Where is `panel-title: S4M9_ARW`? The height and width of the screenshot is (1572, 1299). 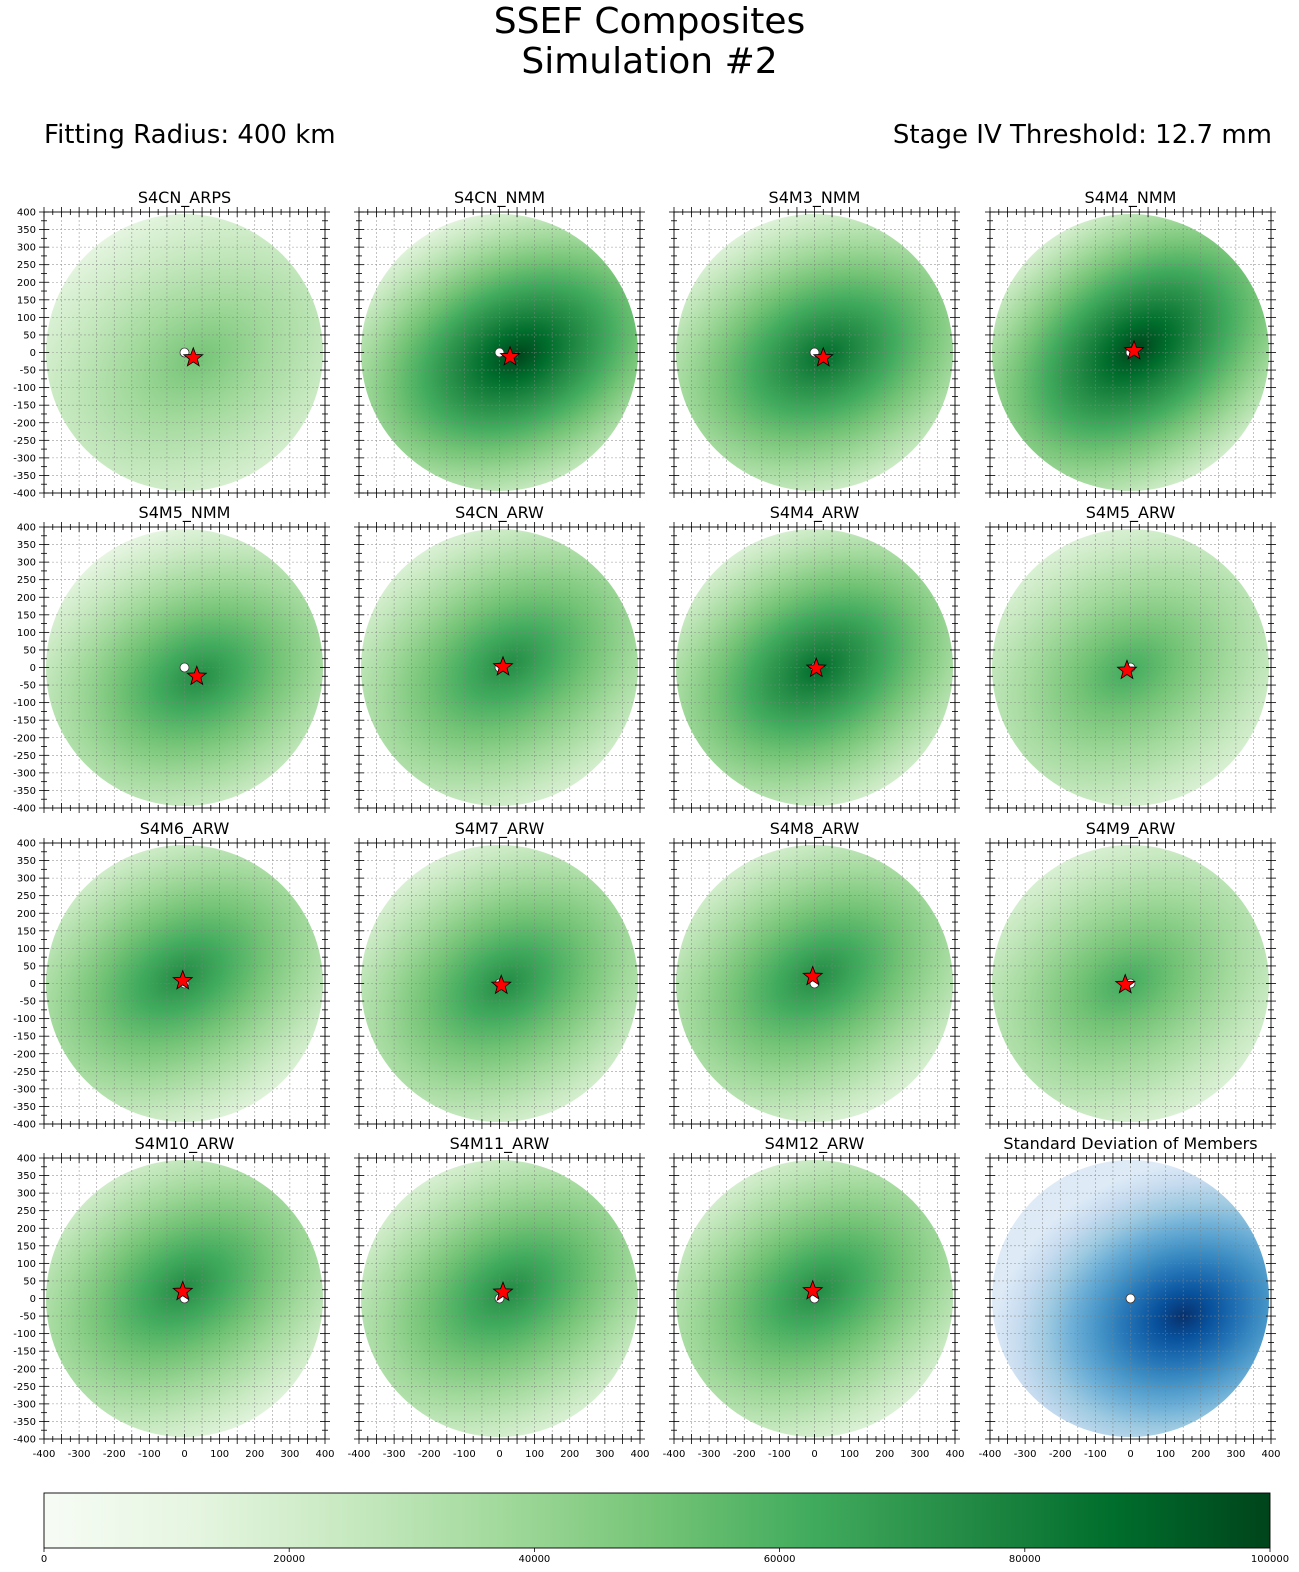
panel-title: S4M9_ARW is located at coordinates (1131, 829).